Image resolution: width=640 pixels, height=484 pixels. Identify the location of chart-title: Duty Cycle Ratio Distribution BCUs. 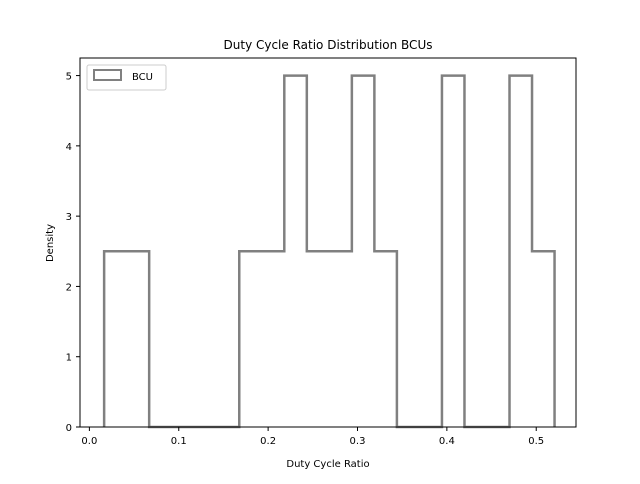
(328, 45).